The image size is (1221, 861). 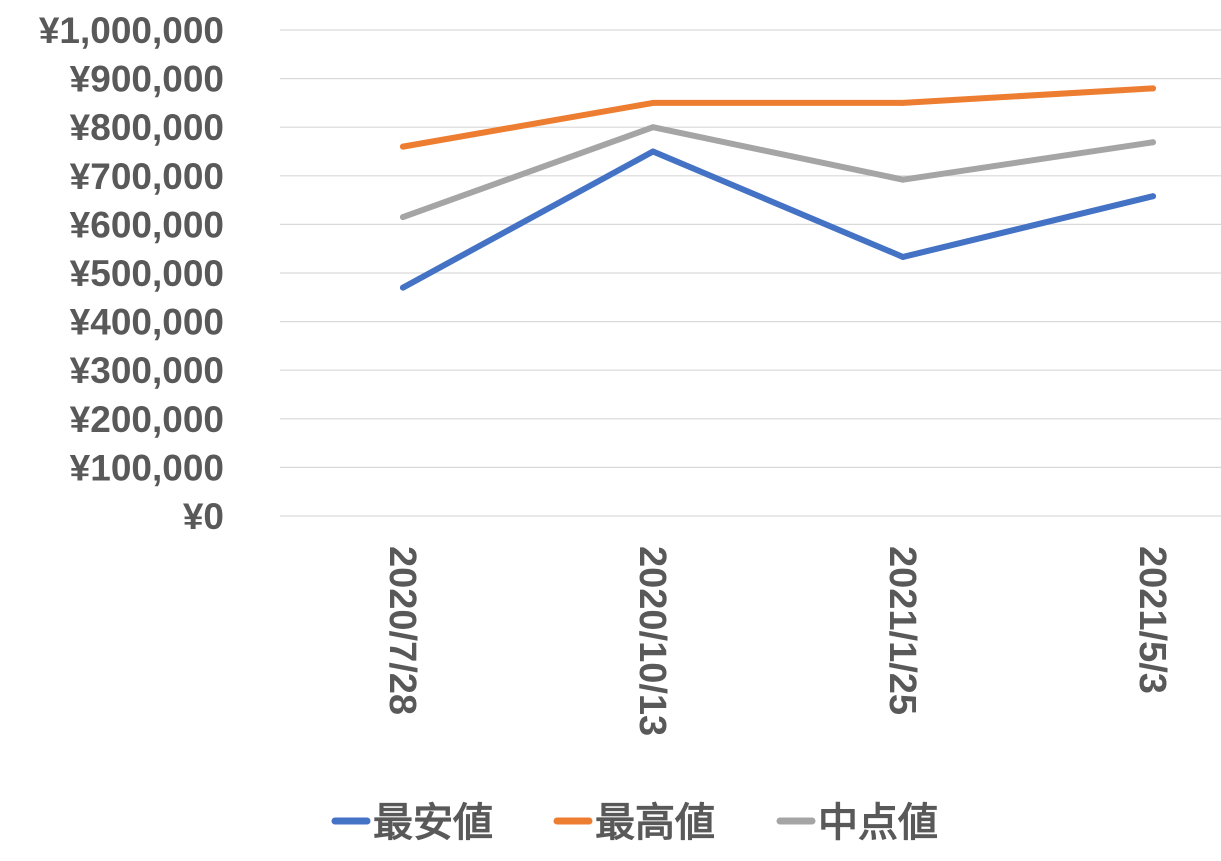 I want to click on series-lines, so click(x=778, y=188).